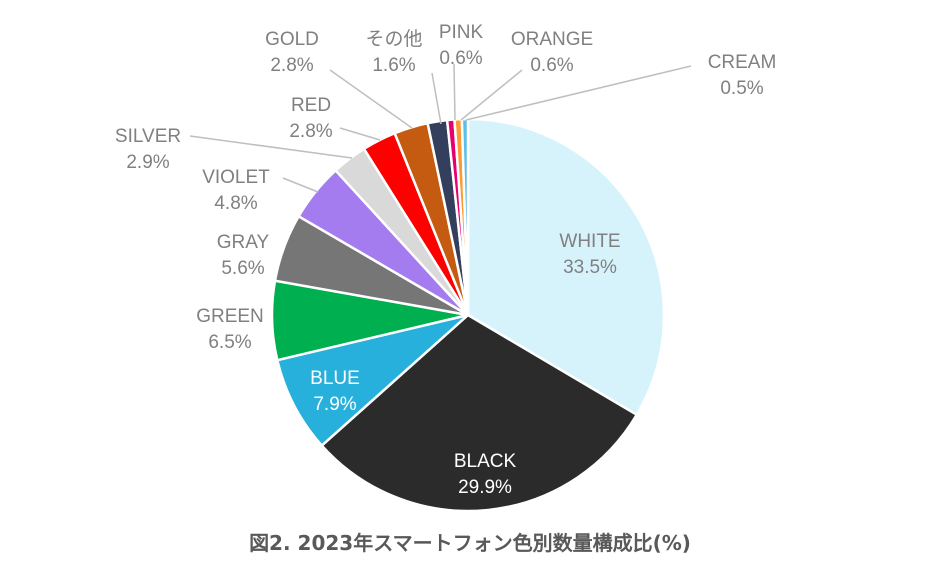 The width and height of the screenshot is (940, 570). I want to click on slice-value-label: 29.9%, so click(485, 487).